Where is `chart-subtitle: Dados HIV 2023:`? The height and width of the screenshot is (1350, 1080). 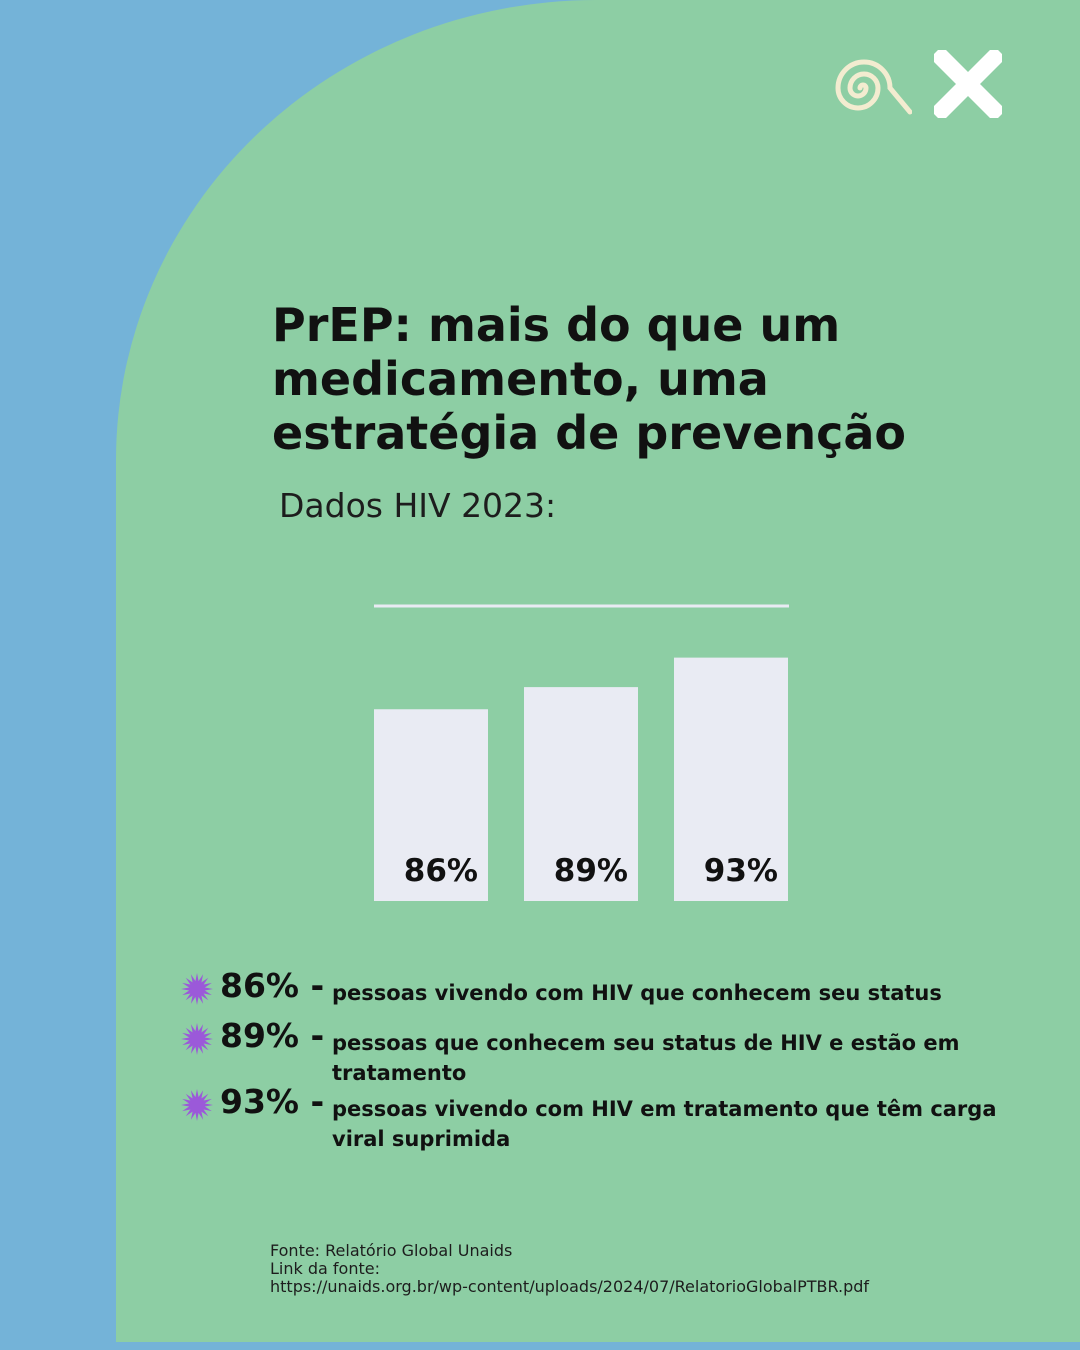
chart-subtitle: Dados HIV 2023: is located at coordinates (418, 505).